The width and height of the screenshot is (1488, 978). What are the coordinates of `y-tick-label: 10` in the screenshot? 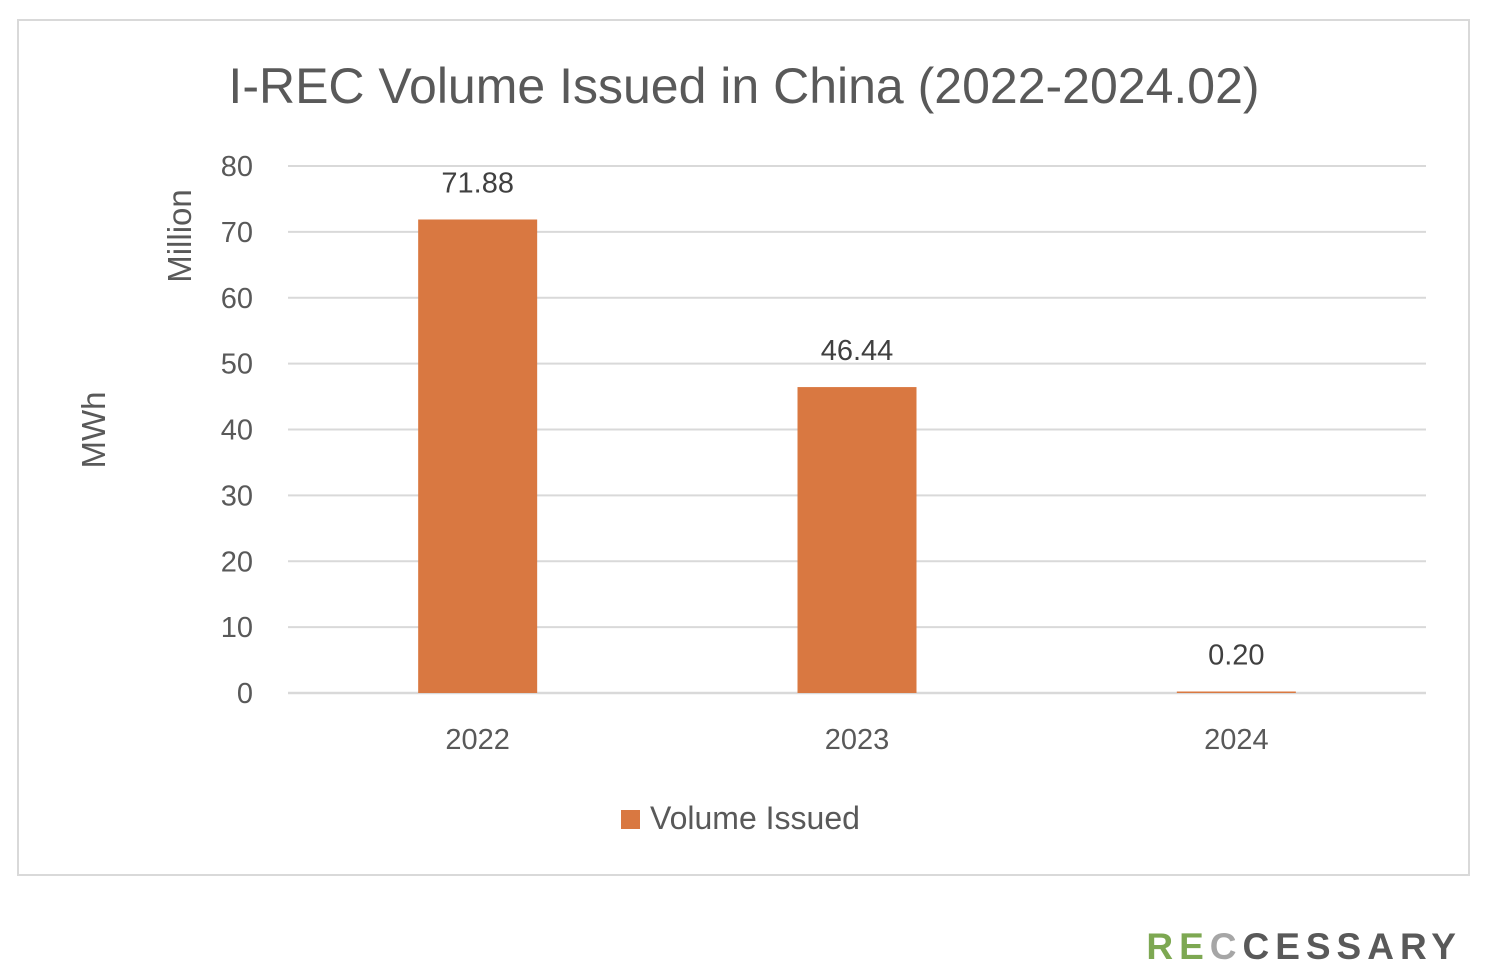 It's located at (237, 628).